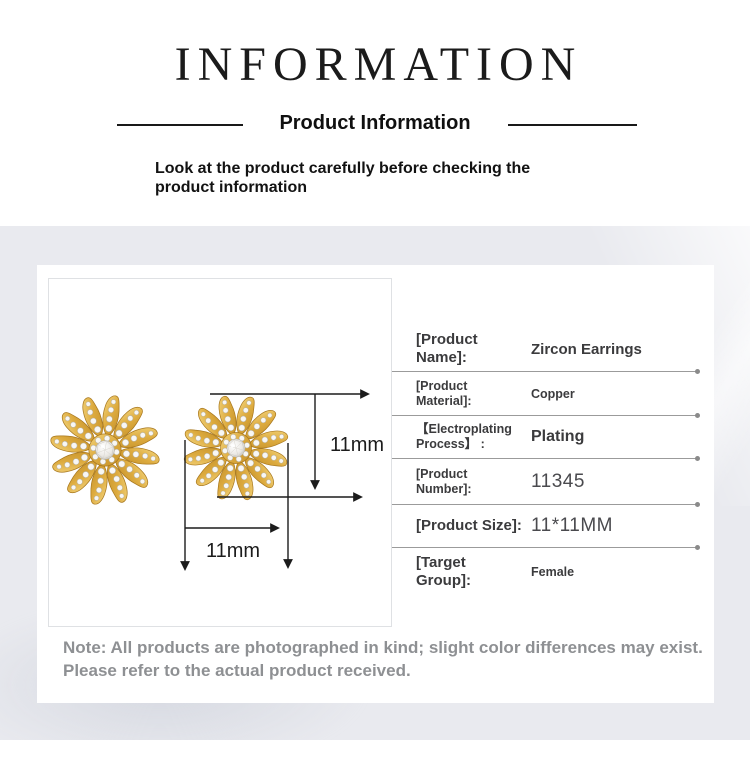 Image resolution: width=750 pixels, height=759 pixels. I want to click on spec-label: [Product Name]:, so click(447, 348).